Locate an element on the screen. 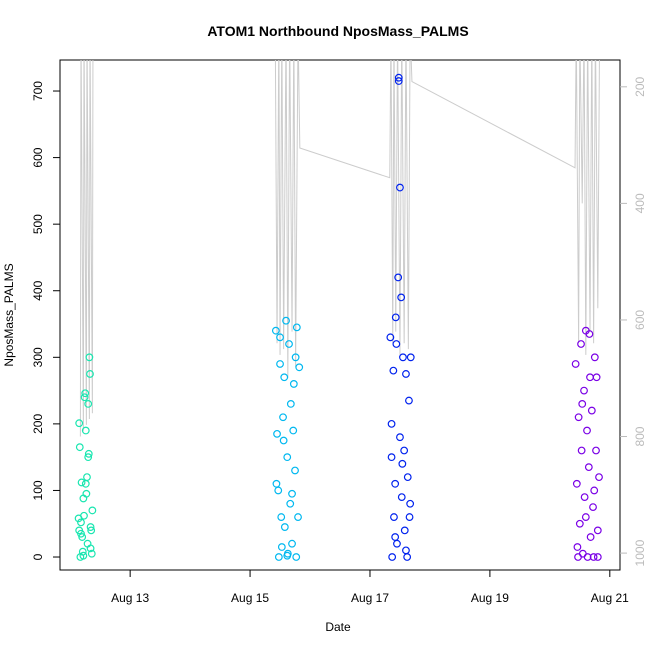 The width and height of the screenshot is (650, 650). x-tick-label: Aug 15 is located at coordinates (250, 598).